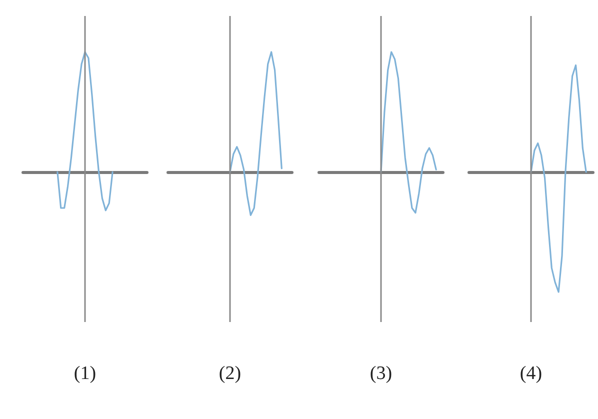 The width and height of the screenshot is (598, 419). What do you see at coordinates (531, 373) in the screenshot?
I see `x-axis-title: (4)` at bounding box center [531, 373].